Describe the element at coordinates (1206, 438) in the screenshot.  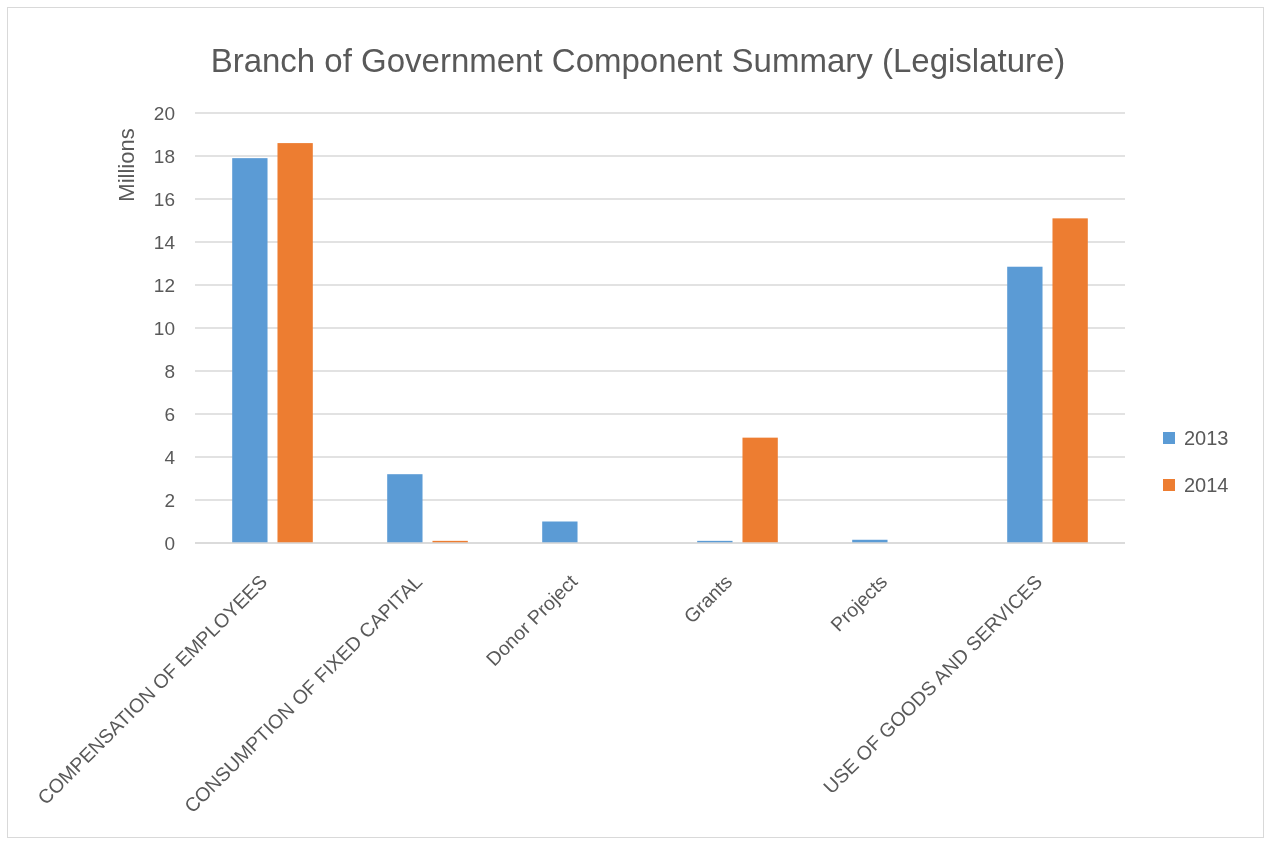
I see `legend-label: 2013` at that location.